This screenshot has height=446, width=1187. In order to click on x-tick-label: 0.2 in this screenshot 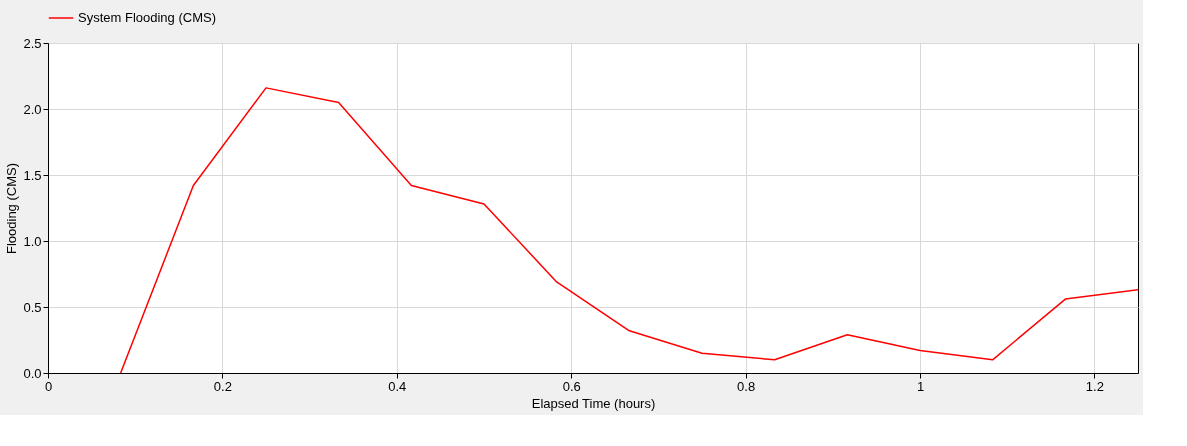, I will do `click(222, 386)`.